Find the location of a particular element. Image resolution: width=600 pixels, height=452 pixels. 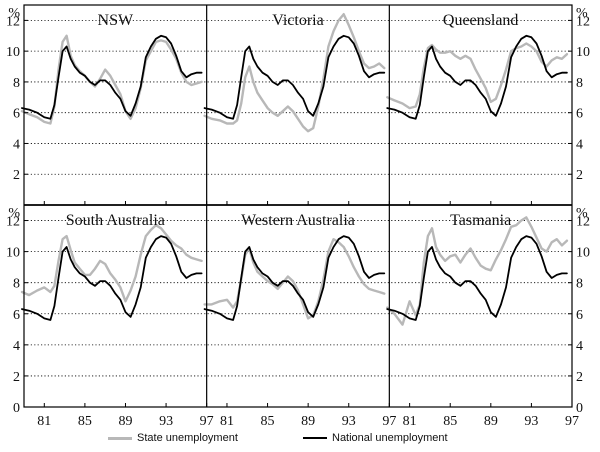

ytick-label-left-6-row1: 6 is located at coordinates (16, 114).